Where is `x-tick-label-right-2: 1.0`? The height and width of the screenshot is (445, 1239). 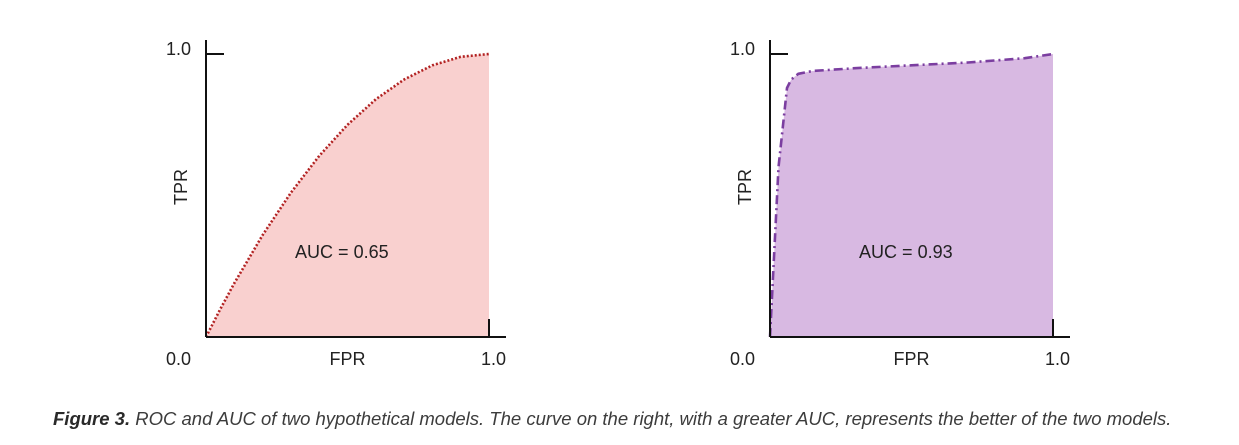
x-tick-label-right-2: 1.0 is located at coordinates (1057, 359).